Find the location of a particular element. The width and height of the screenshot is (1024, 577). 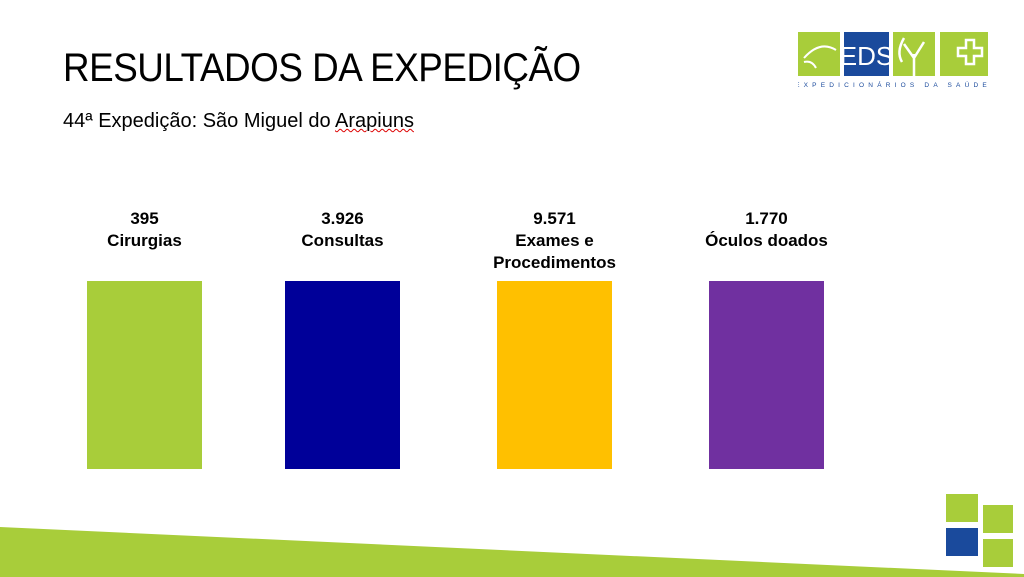

stat-caption: Óculos doados is located at coordinates (766, 240).